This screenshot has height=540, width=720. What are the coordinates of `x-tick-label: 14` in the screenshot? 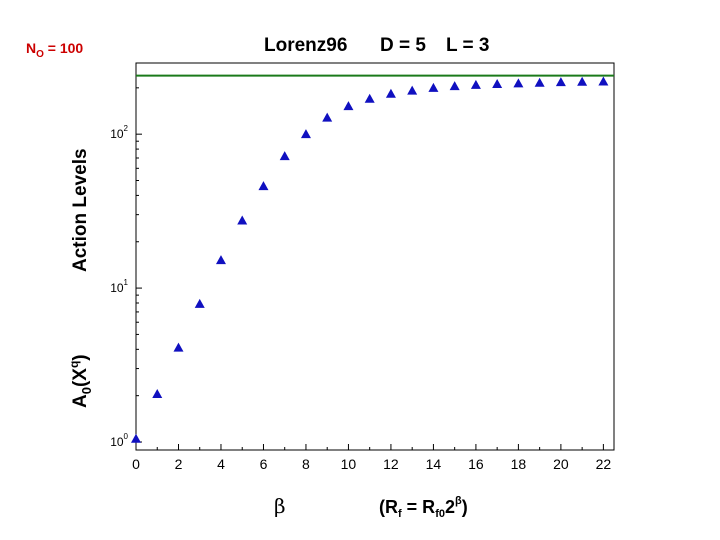 It's located at (434, 464).